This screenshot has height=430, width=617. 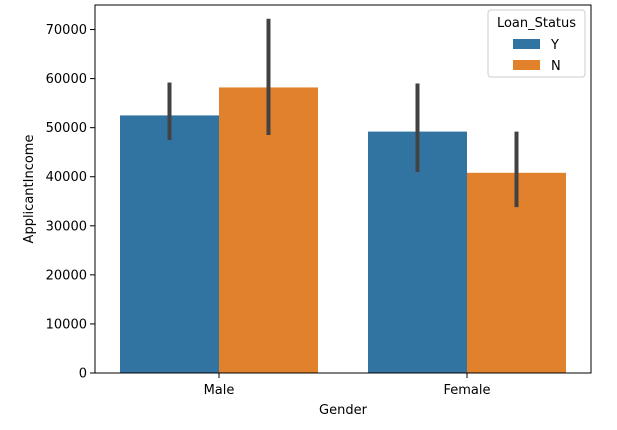 What do you see at coordinates (526, 44) in the screenshot?
I see `legend-swatch-y` at bounding box center [526, 44].